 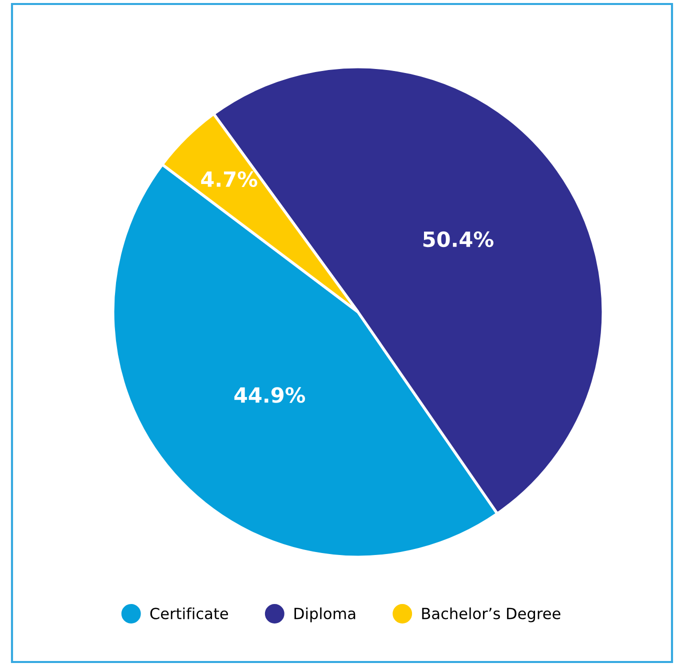 I want to click on legend-label: Diploma, so click(x=325, y=614).